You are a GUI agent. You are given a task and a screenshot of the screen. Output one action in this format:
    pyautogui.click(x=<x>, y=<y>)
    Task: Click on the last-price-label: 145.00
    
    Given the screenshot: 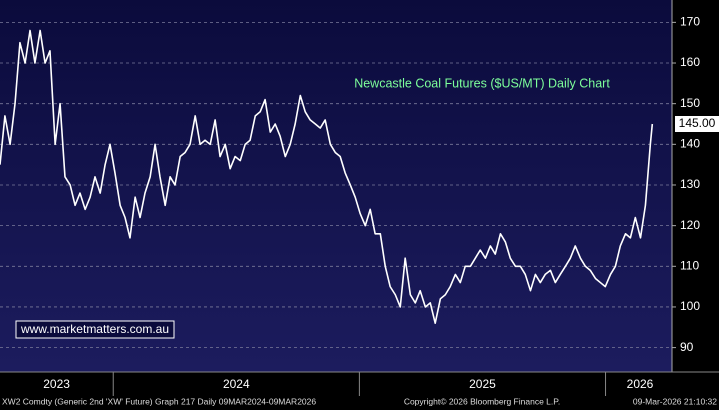 What is the action you would take?
    pyautogui.click(x=697, y=123)
    